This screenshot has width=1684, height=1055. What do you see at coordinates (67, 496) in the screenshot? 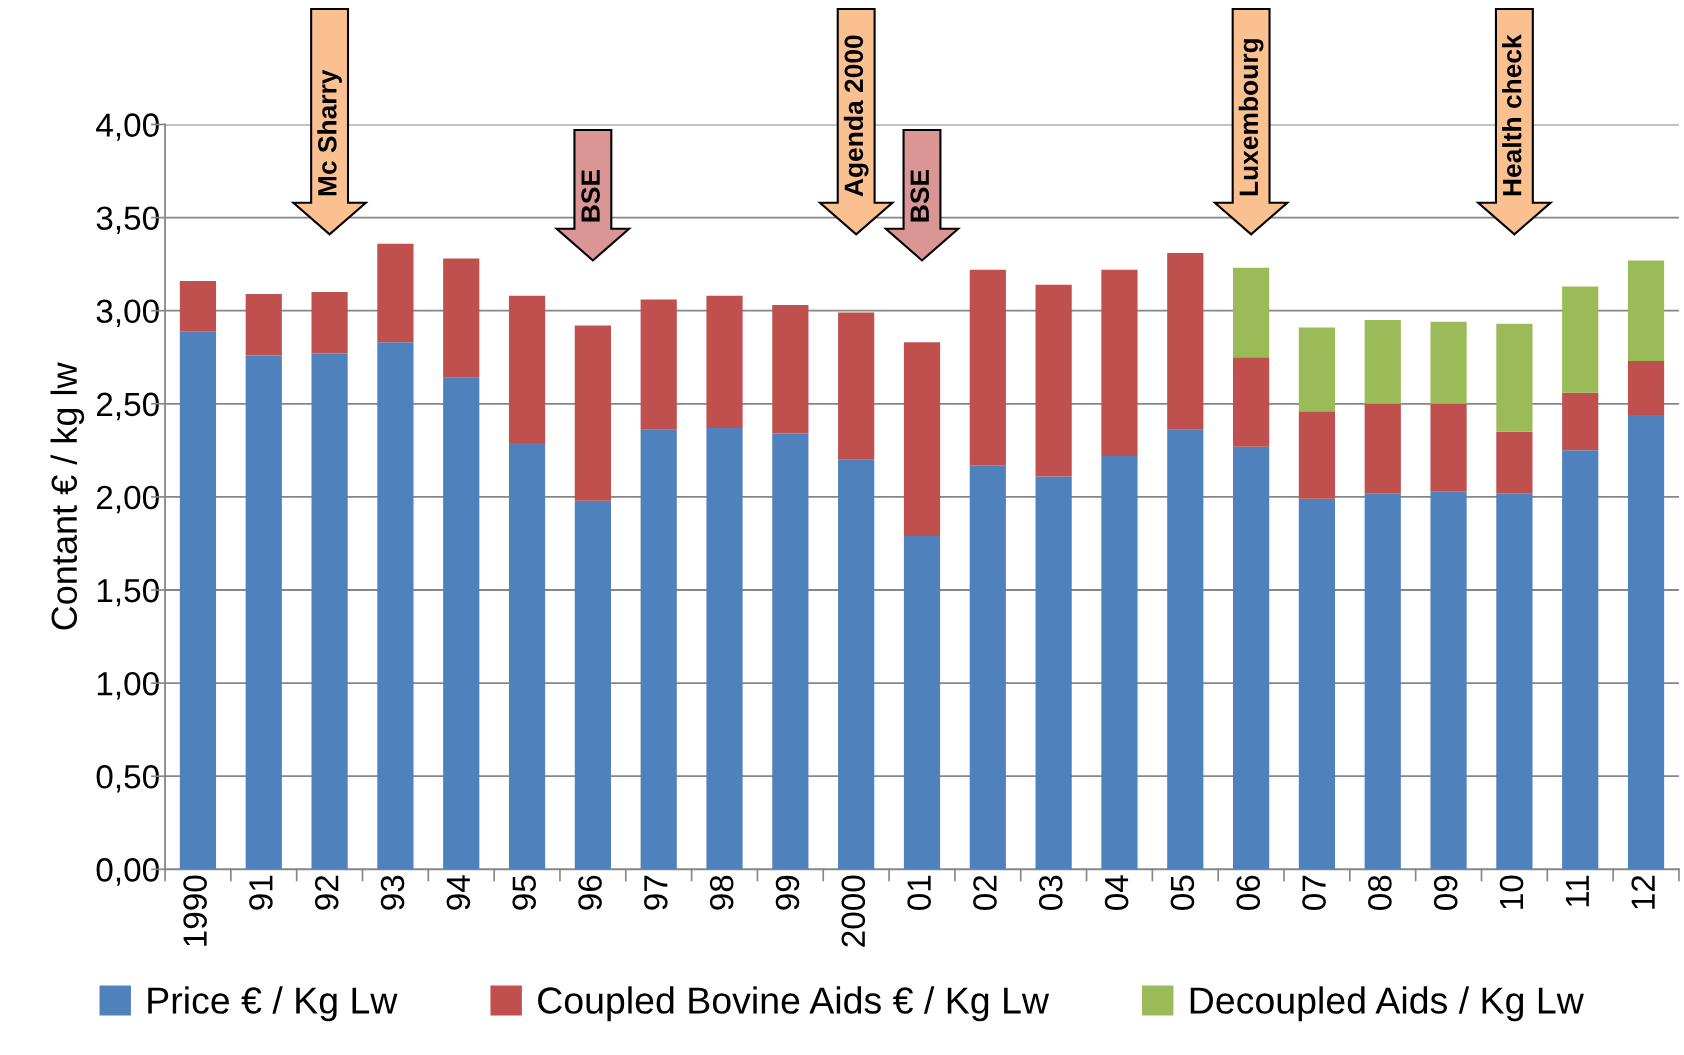
I see `y-axis-title: Contant € / kg lw` at bounding box center [67, 496].